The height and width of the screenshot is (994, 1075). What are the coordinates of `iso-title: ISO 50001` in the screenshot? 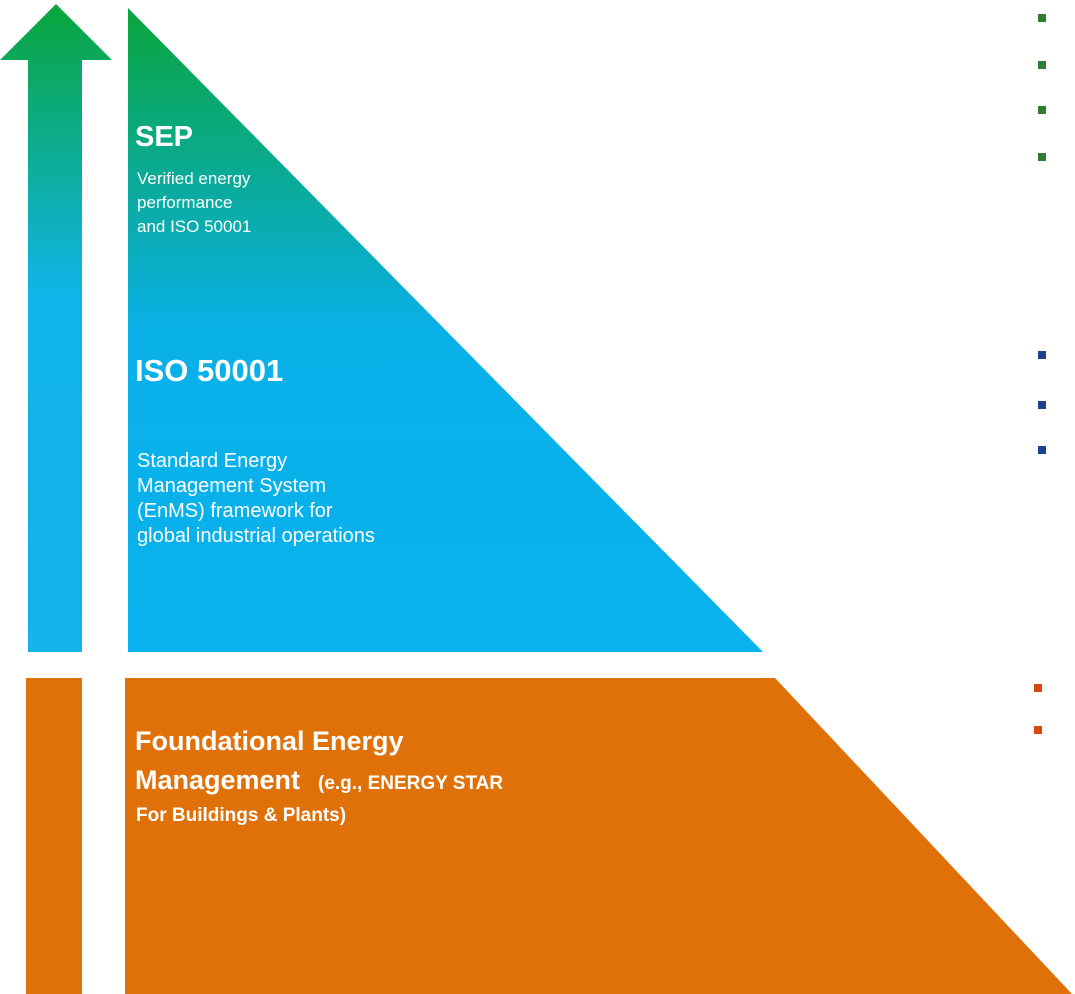 It's located at (209, 370).